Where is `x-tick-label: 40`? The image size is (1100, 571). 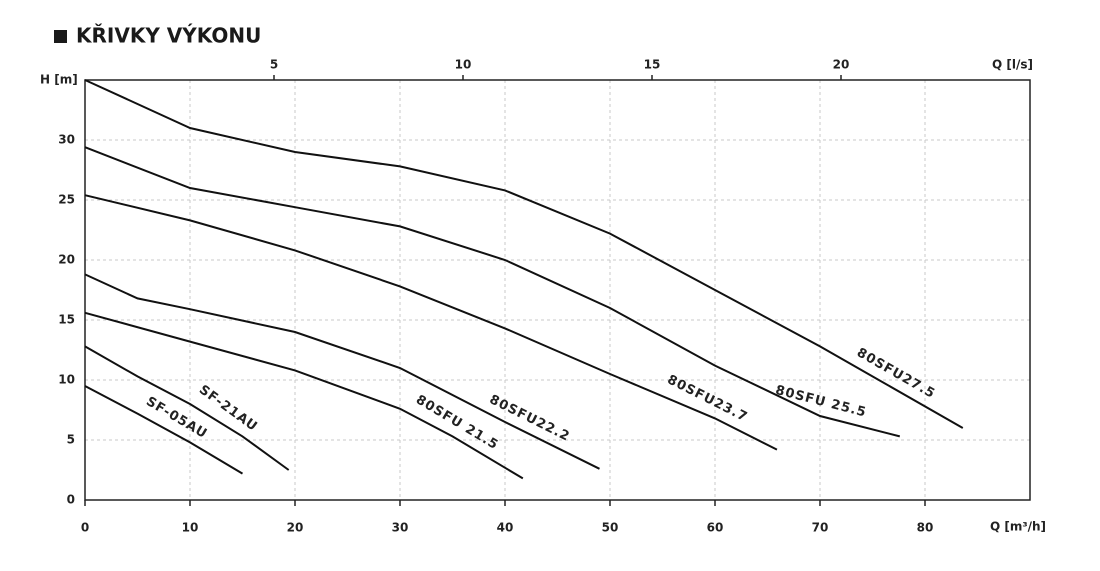 x-tick-label: 40 is located at coordinates (505, 528).